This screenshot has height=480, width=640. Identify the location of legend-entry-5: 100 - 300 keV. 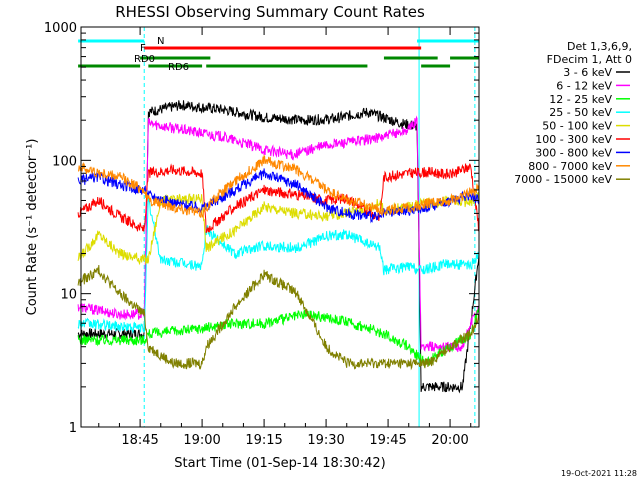
(573, 139).